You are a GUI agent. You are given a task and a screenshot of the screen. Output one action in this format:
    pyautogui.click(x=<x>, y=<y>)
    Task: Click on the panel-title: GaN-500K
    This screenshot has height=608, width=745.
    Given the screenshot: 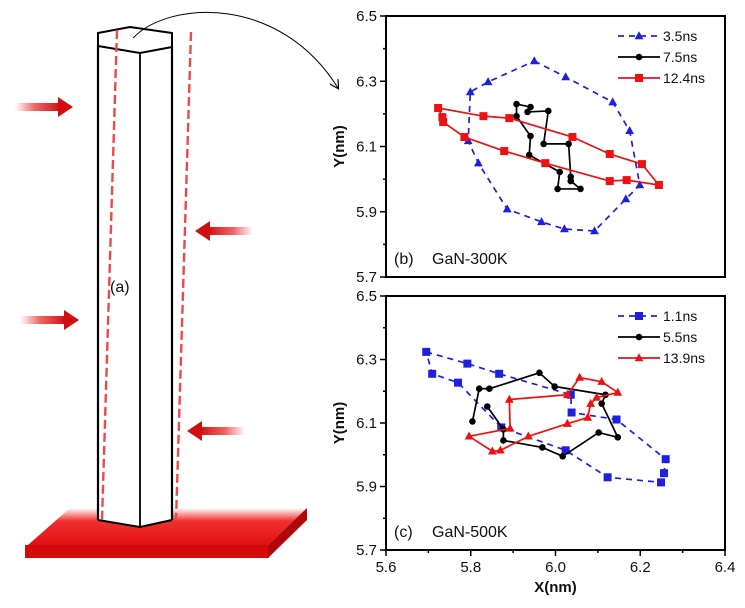 What is the action you would take?
    pyautogui.click(x=470, y=532)
    